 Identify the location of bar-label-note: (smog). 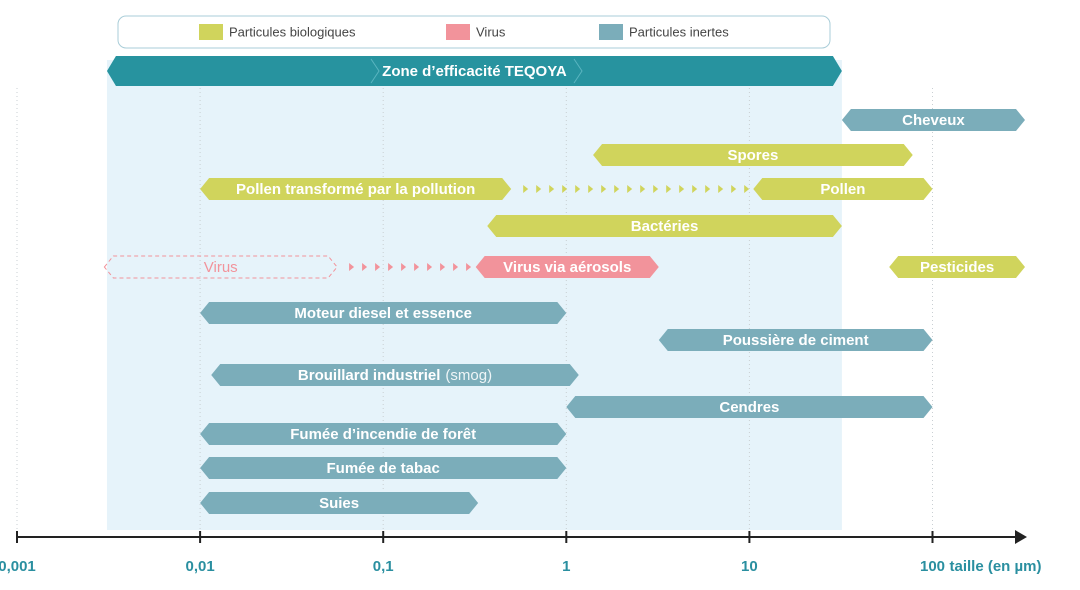
(468, 375).